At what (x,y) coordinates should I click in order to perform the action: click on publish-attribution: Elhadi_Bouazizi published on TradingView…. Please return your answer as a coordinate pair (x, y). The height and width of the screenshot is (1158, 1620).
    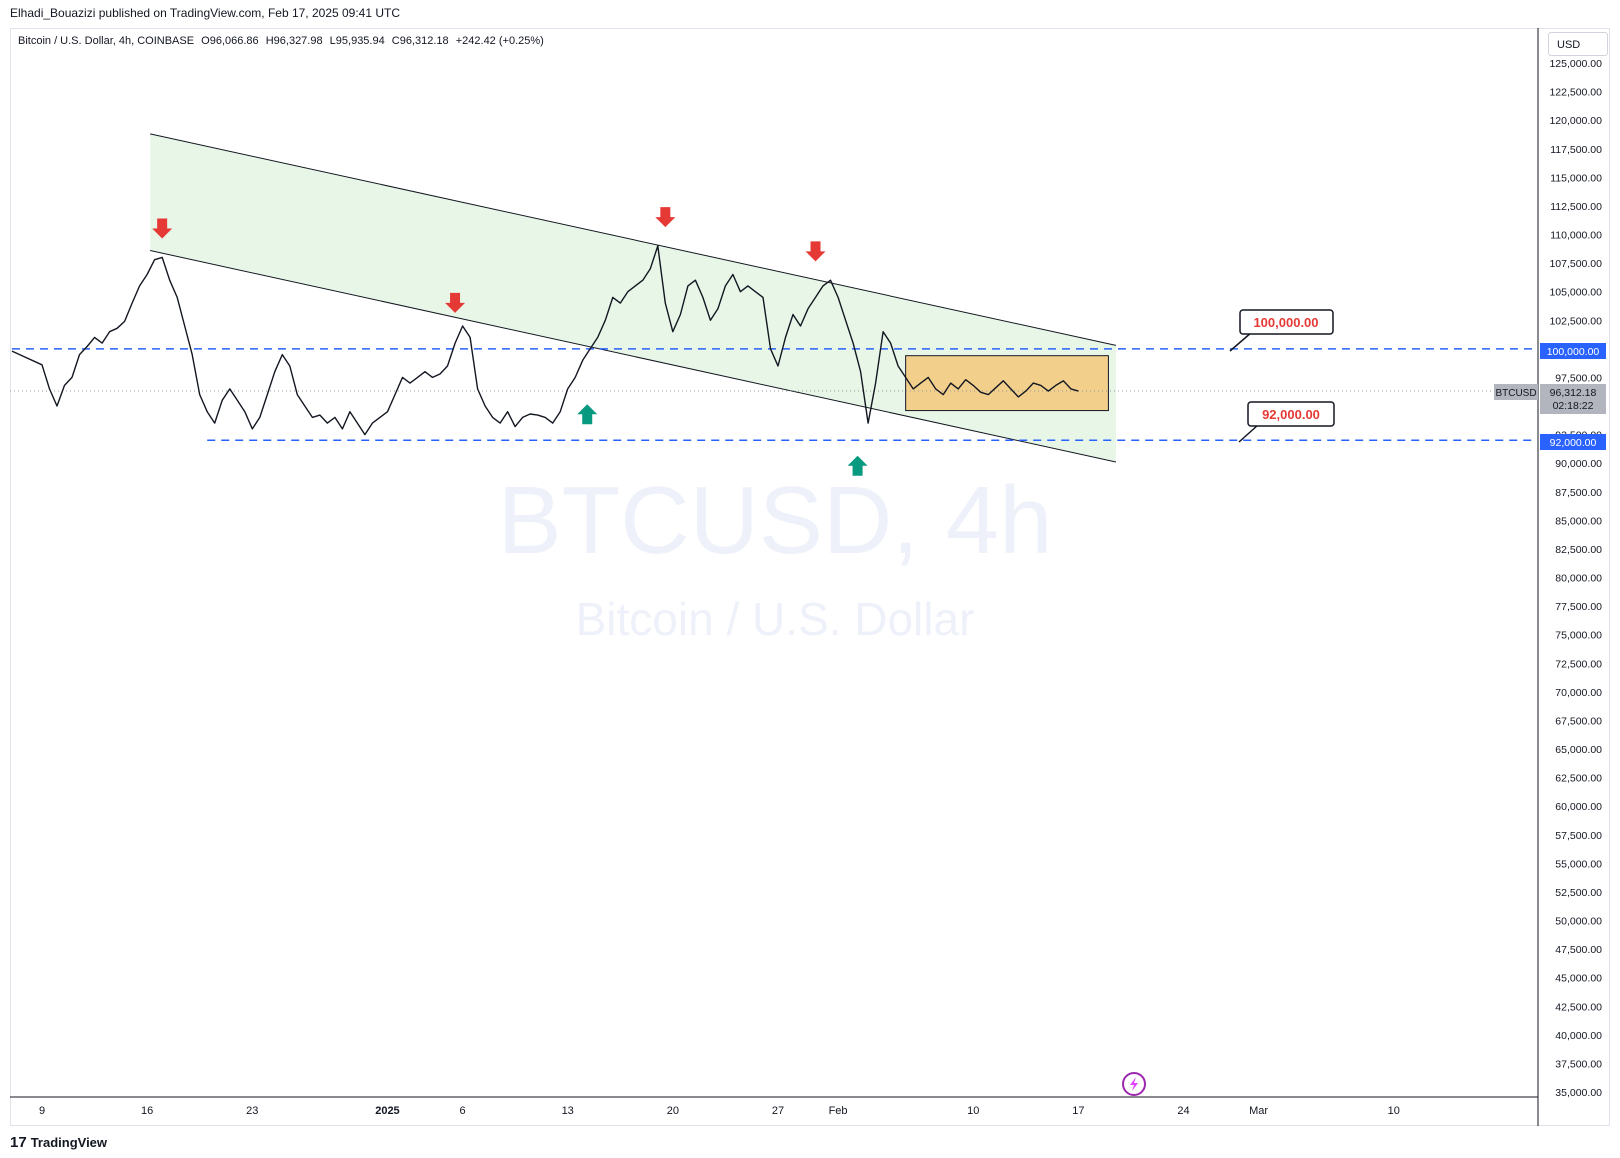
    Looking at the image, I should click on (205, 13).